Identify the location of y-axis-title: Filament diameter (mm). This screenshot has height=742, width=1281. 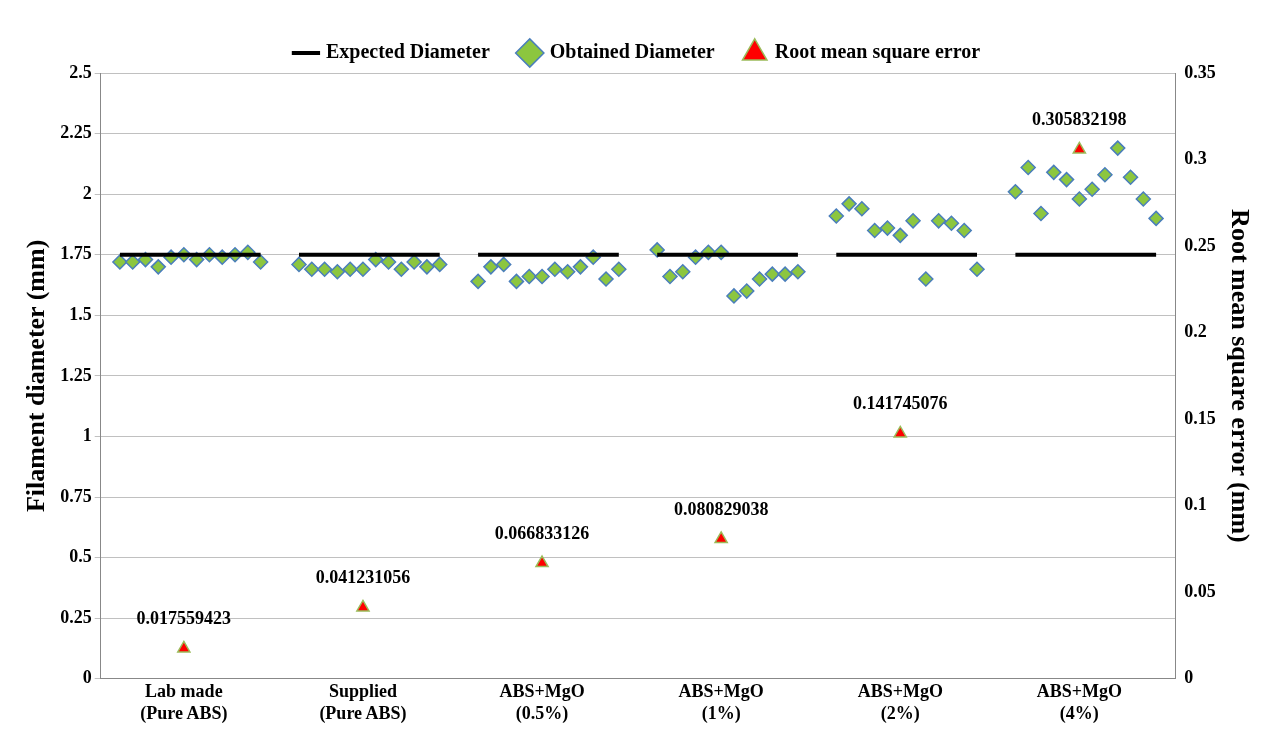
(36, 376).